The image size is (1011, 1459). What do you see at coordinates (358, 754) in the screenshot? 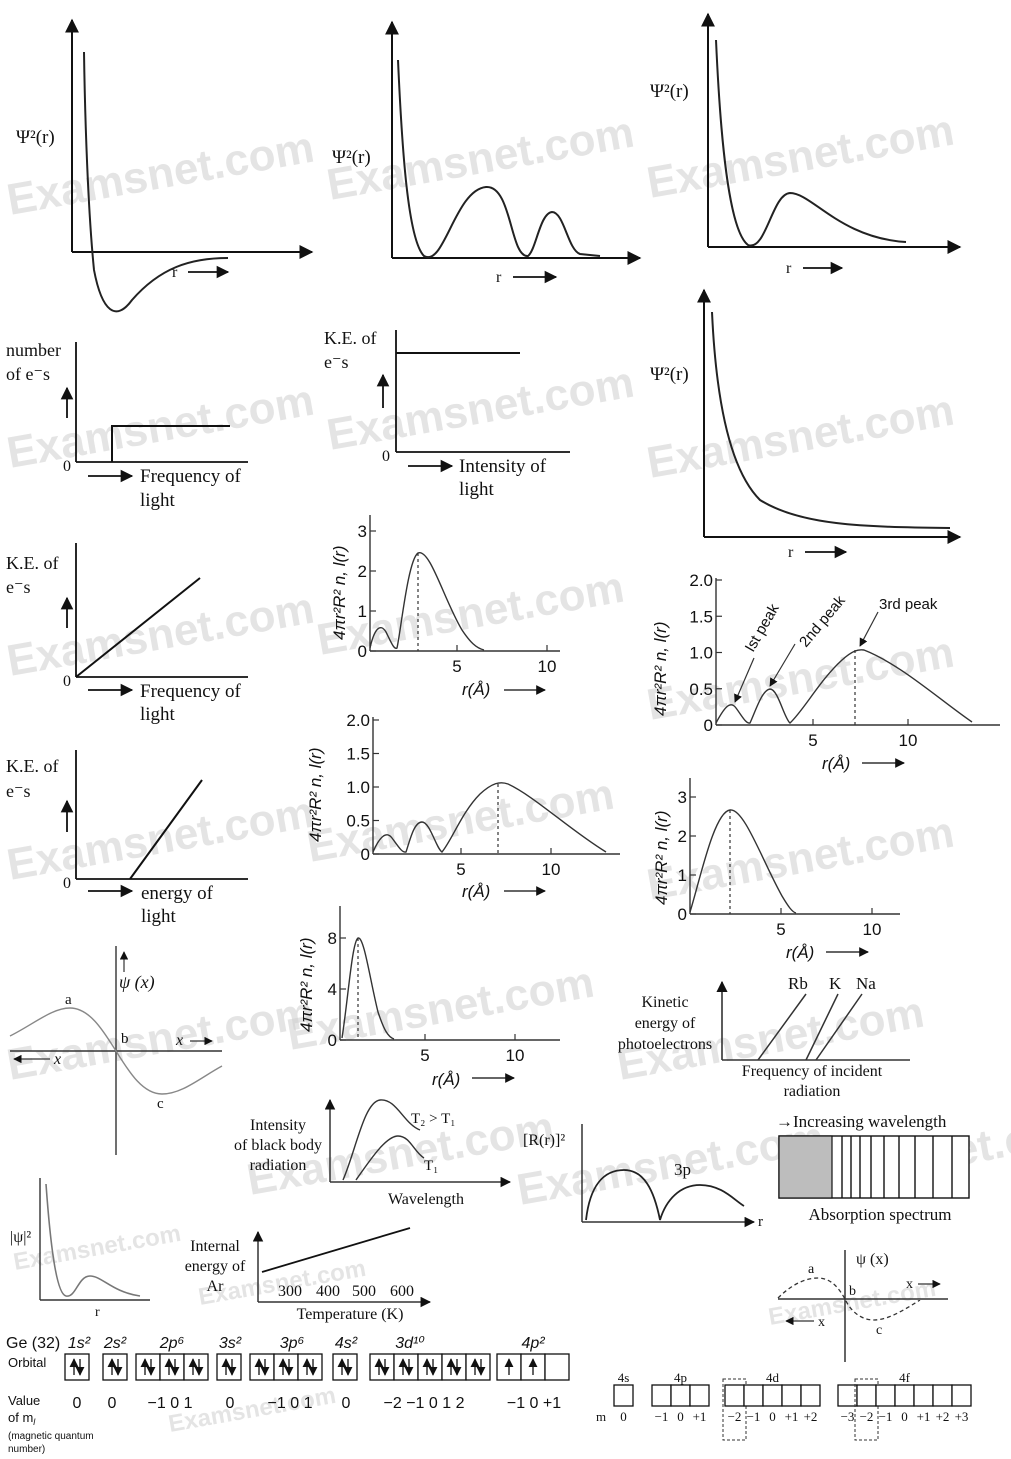
I see `y-tick-label: 1.5` at bounding box center [358, 754].